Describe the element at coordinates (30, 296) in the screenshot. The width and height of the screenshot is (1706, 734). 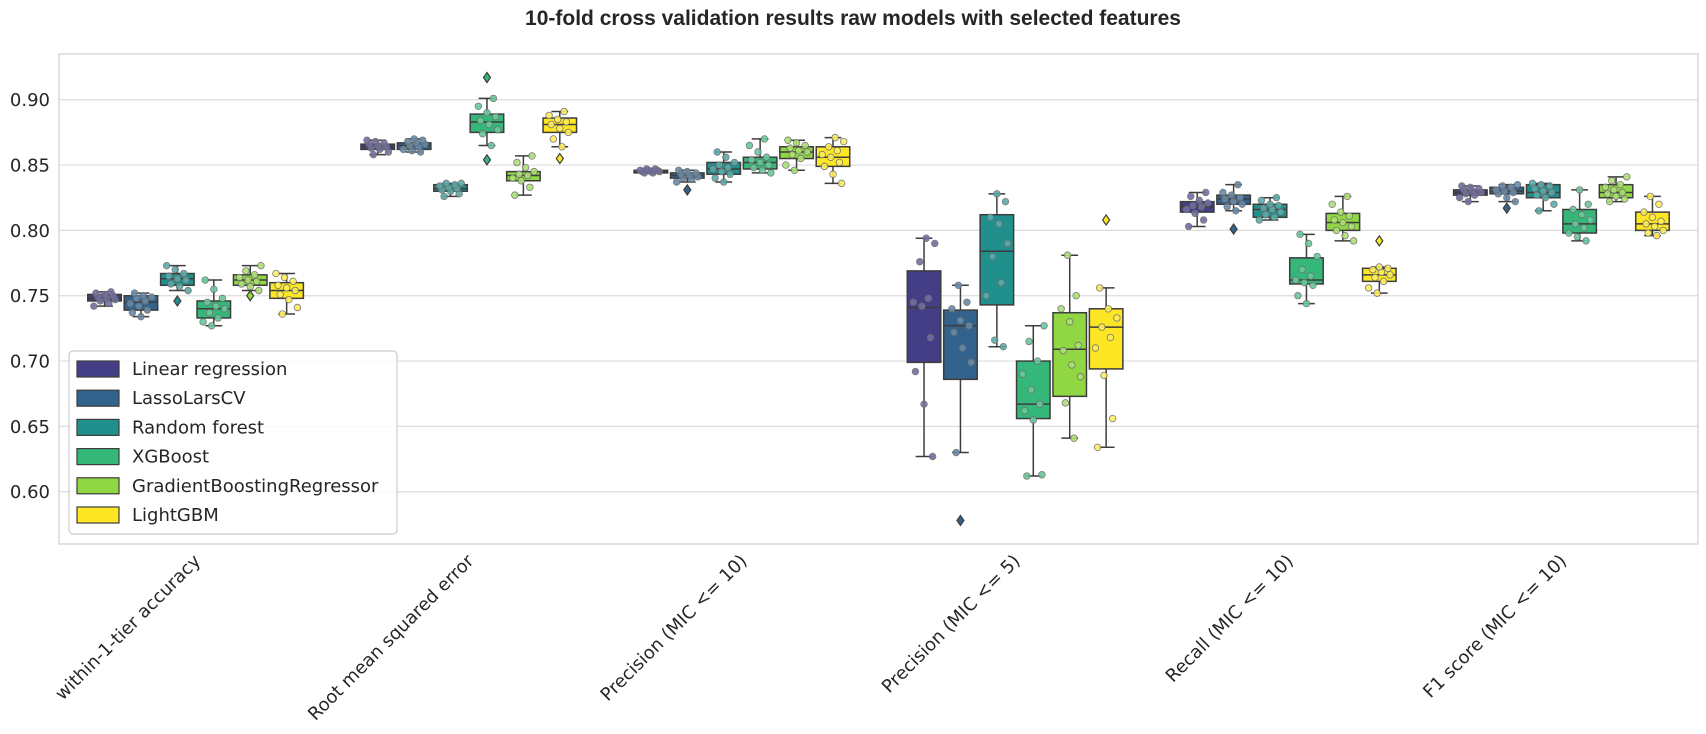
I see `y-axis-ticks: 0.60 0.65 0.70 0.75 0.80 0.85 0.90` at that location.